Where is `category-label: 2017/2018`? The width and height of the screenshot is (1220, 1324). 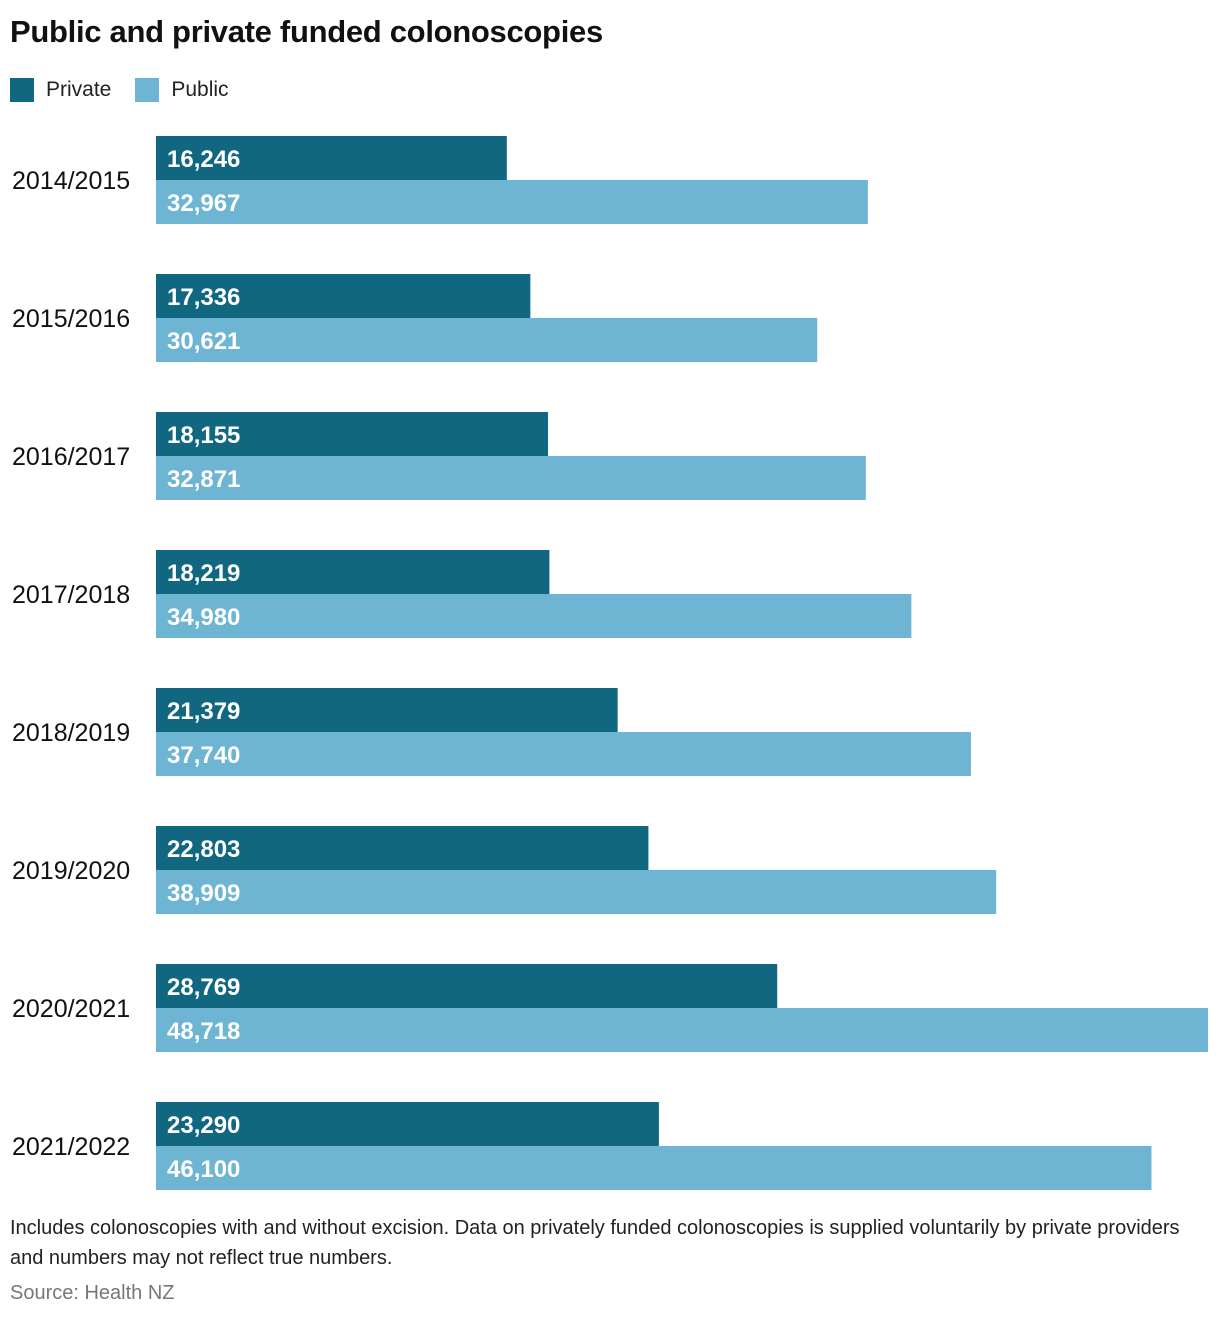
category-label: 2017/2018 is located at coordinates (71, 595).